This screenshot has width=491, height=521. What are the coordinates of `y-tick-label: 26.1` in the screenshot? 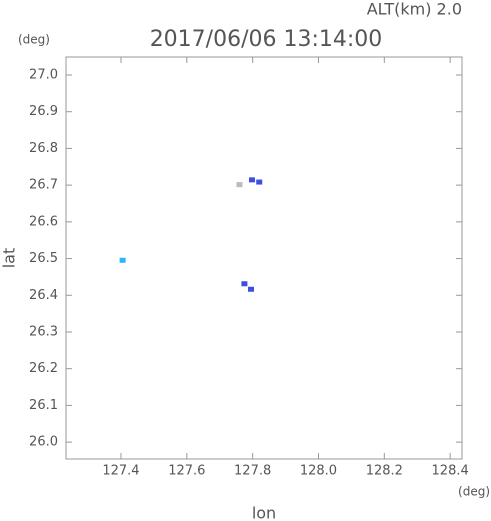 It's located at (43, 405).